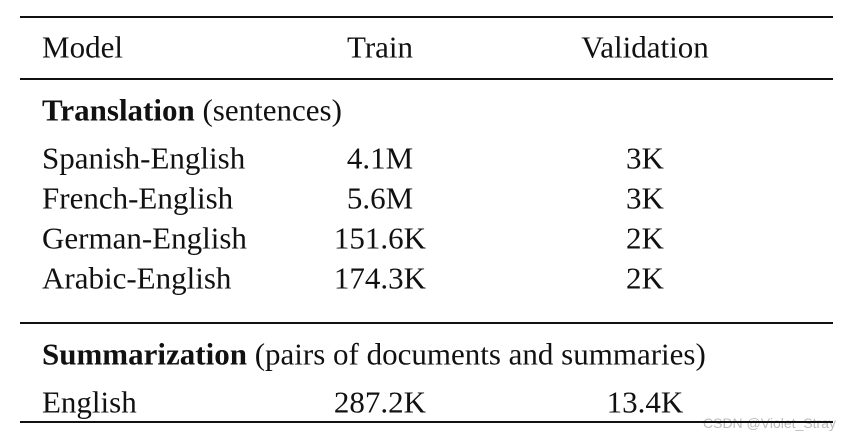  I want to click on table-cell: 287.2K, so click(380, 402).